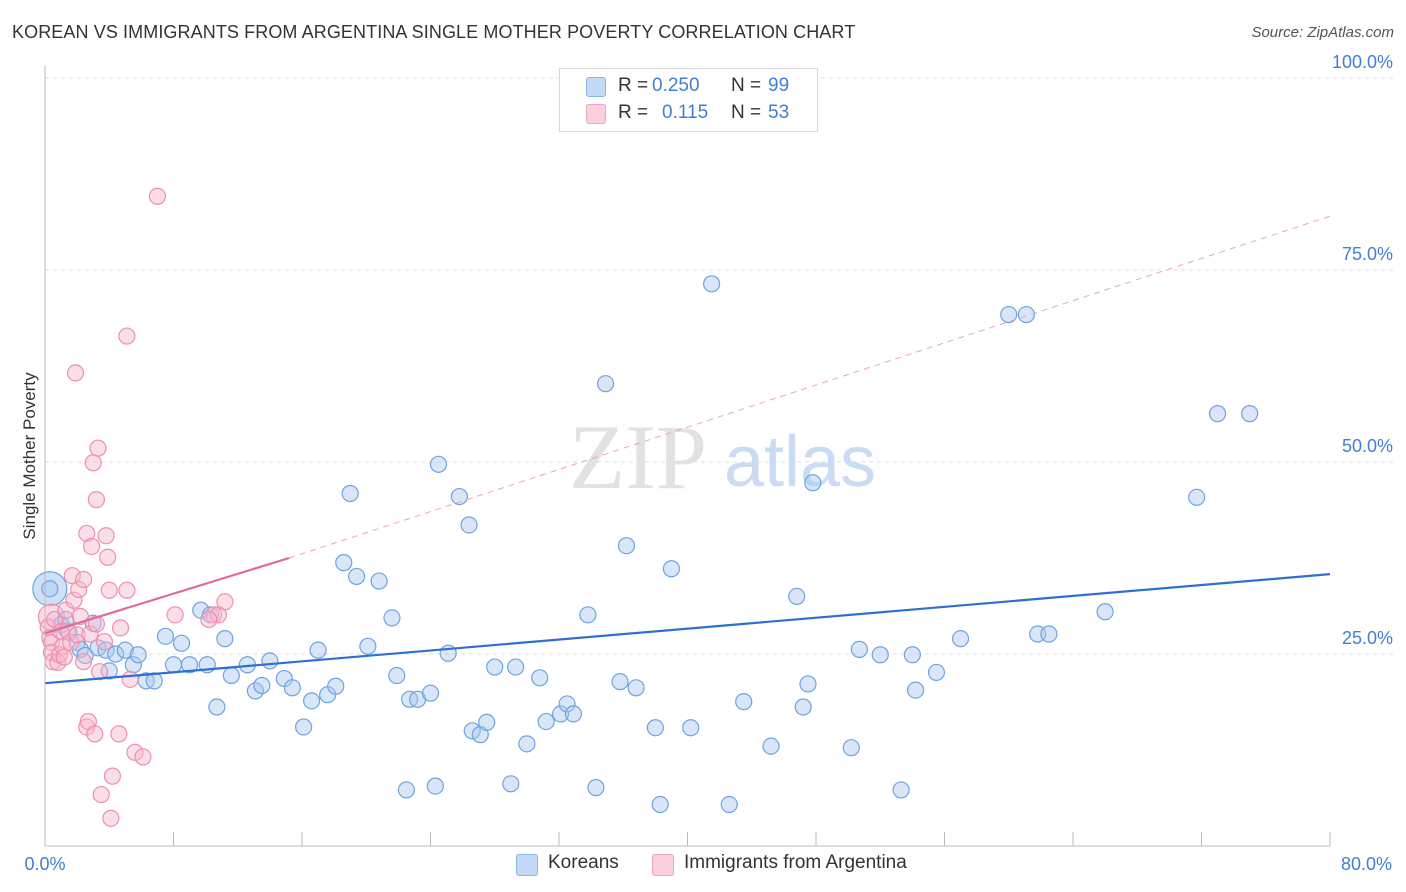 This screenshot has height=892, width=1406. What do you see at coordinates (1366, 864) in the screenshot?
I see `x-tick-label: 80.0%` at bounding box center [1366, 864].